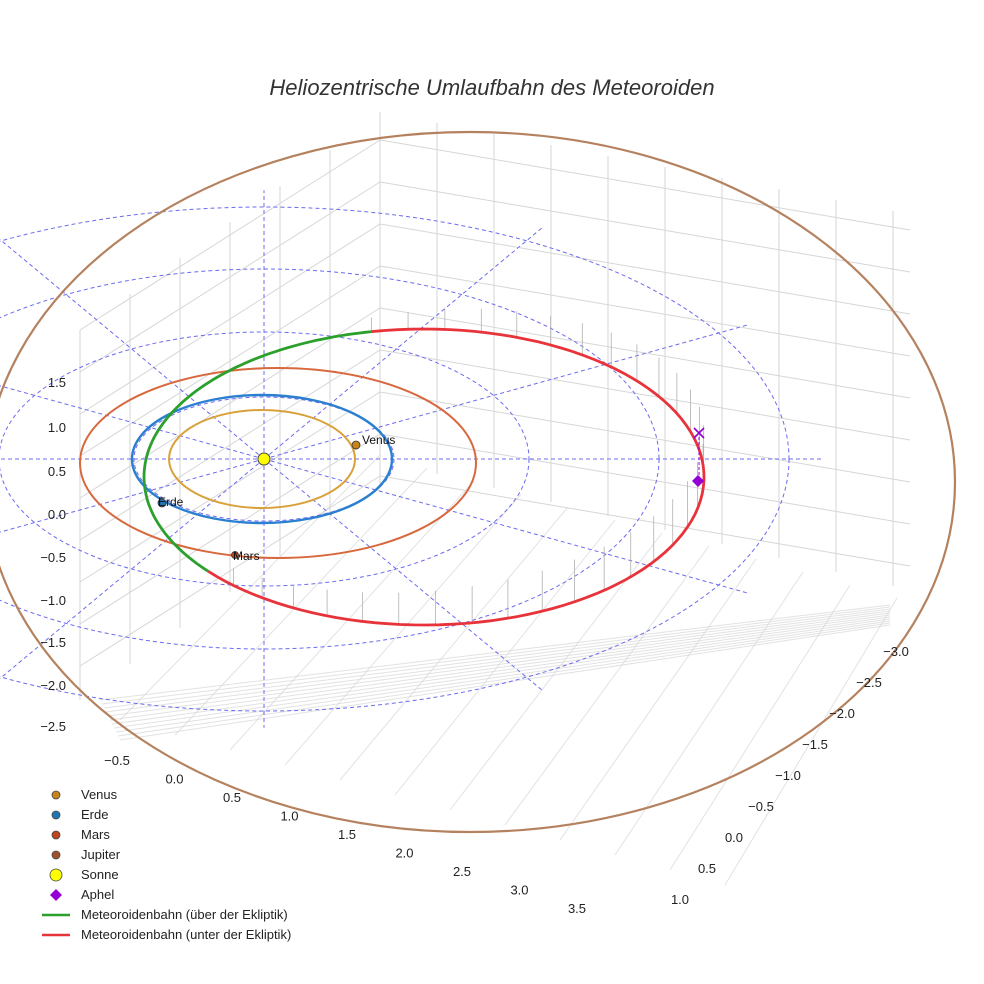  What do you see at coordinates (53, 685) in the screenshot?
I see `z-tick-label: −2.0` at bounding box center [53, 685].